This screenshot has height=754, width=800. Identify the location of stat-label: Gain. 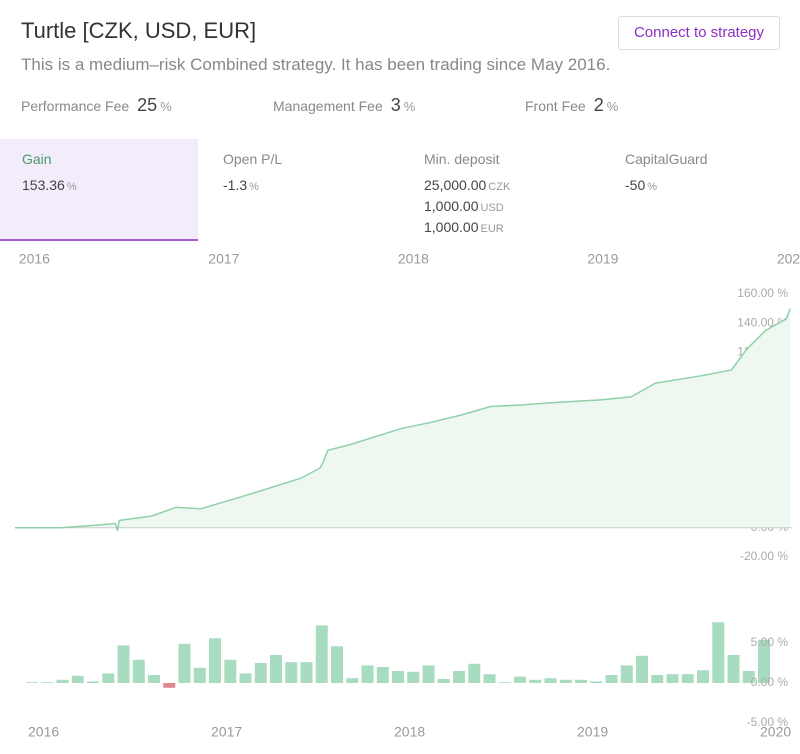
(37, 159).